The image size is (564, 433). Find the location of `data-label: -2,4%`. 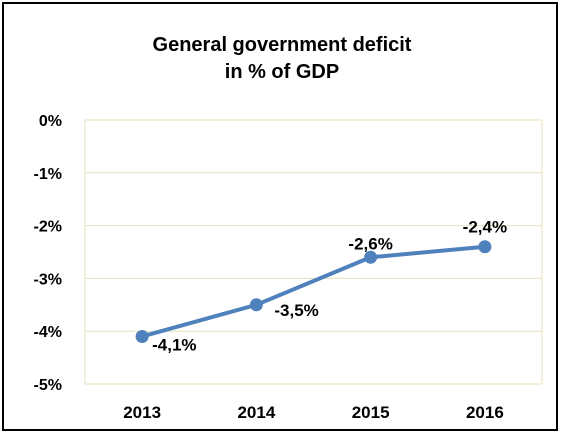

data-label: -2,4% is located at coordinates (485, 227).